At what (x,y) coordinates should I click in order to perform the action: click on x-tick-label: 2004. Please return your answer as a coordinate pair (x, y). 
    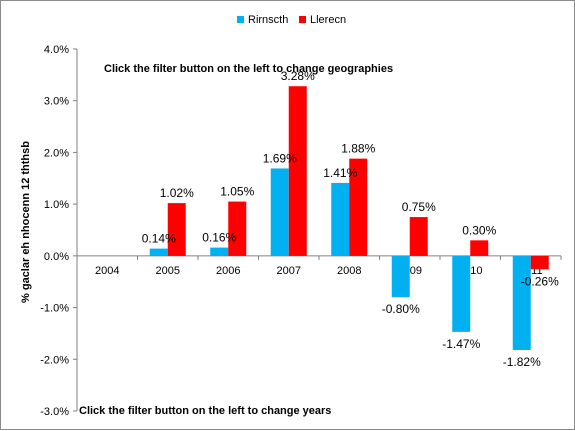
    Looking at the image, I should click on (107, 271).